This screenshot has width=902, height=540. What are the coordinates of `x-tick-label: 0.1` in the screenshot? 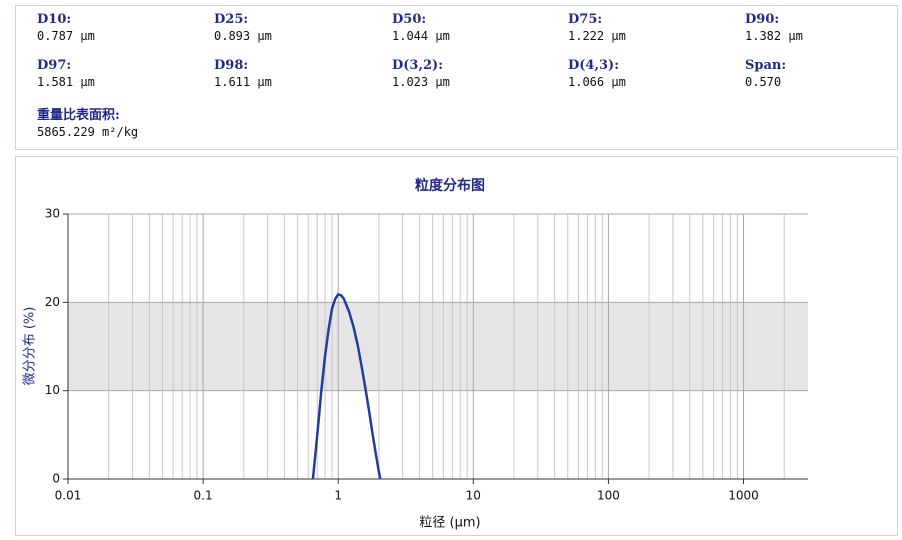 It's located at (203, 496).